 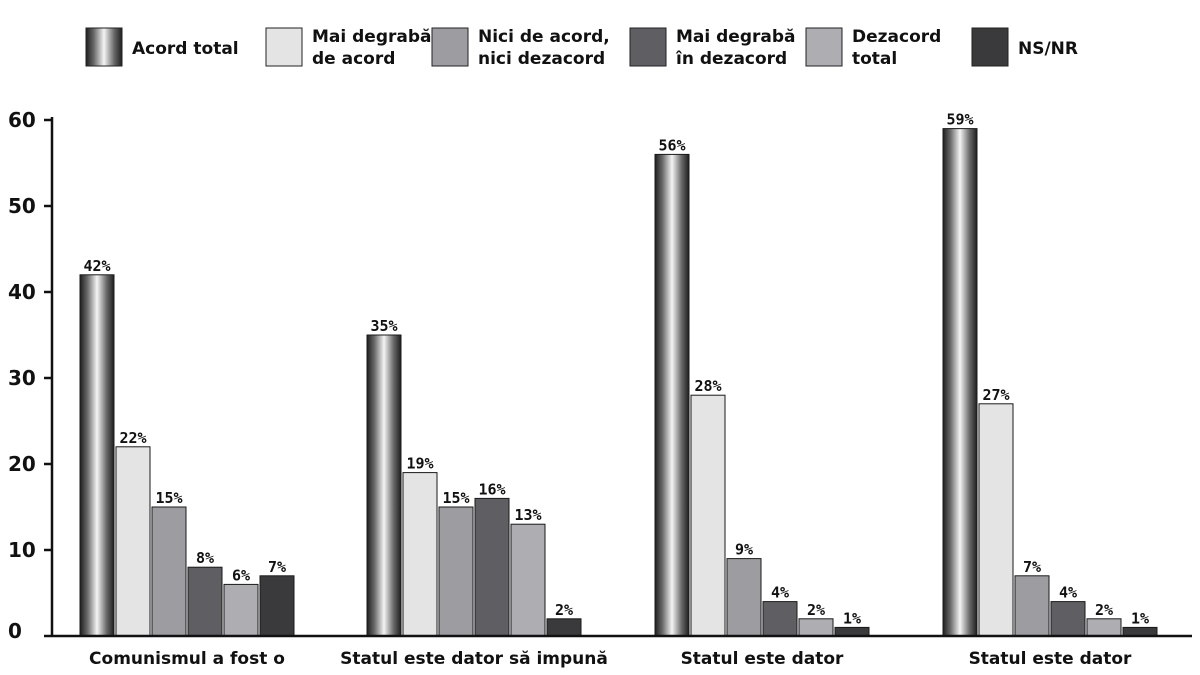 I want to click on data-label: 22%, so click(x=132, y=438).